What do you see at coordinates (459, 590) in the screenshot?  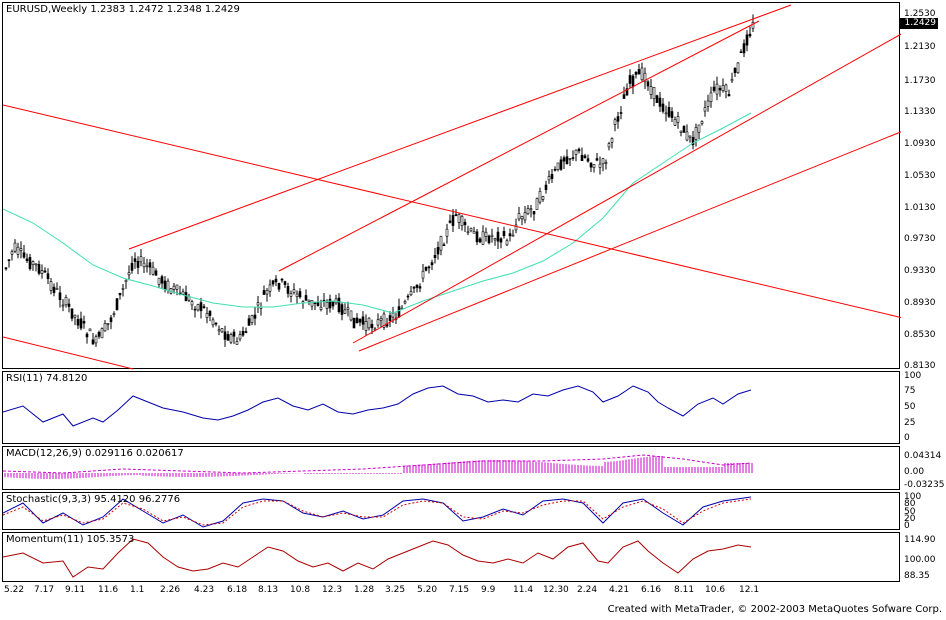 I see `date-label: 7.15` at bounding box center [459, 590].